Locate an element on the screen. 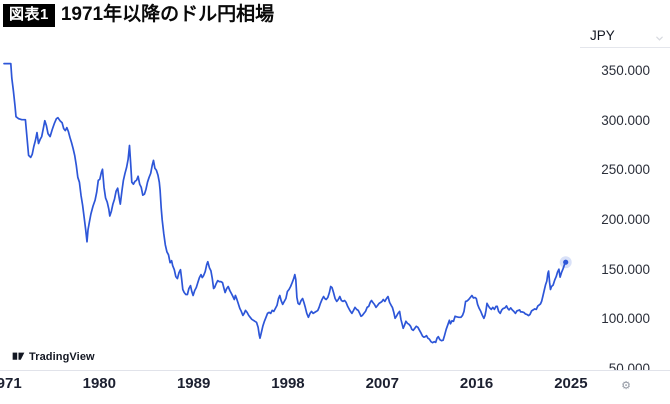 This screenshot has width=670, height=404. figure-number-badge: 図表1 is located at coordinates (29, 15).